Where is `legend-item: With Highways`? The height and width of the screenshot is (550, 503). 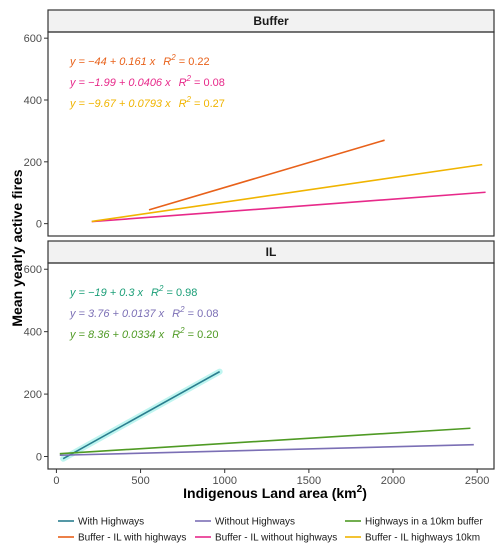 legend-item: With Highways is located at coordinates (101, 522).